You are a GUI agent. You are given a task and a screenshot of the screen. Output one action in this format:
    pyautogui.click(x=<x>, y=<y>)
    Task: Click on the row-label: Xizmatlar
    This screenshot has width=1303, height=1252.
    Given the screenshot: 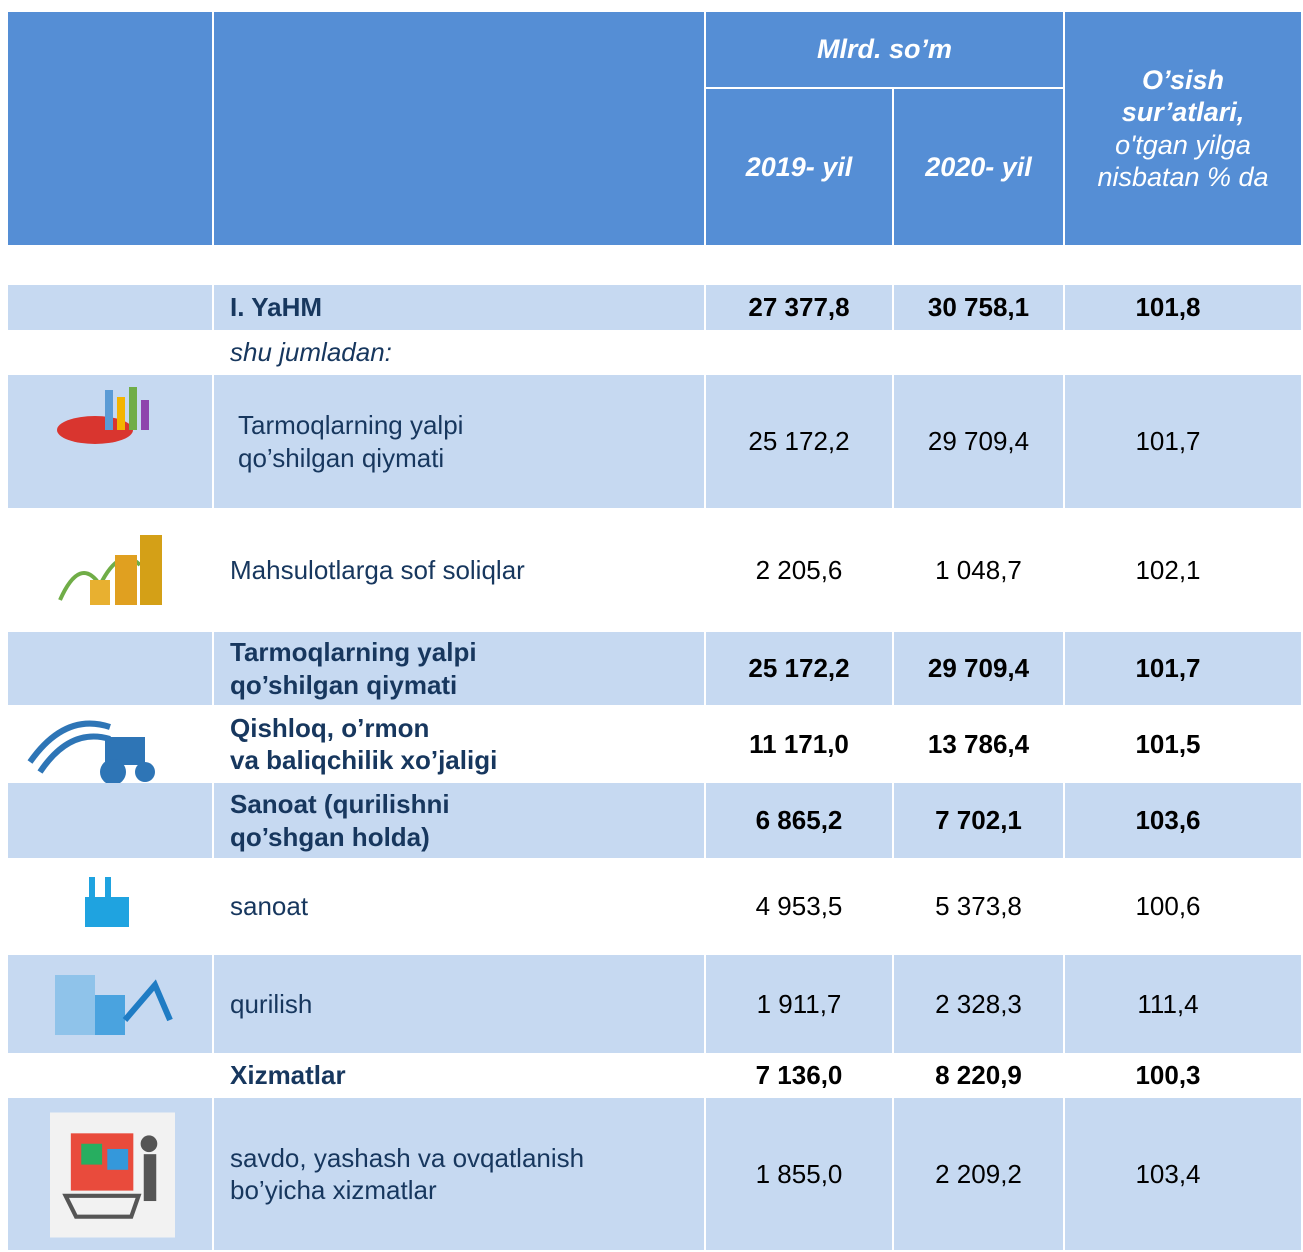 What is the action you would take?
    pyautogui.click(x=288, y=1075)
    